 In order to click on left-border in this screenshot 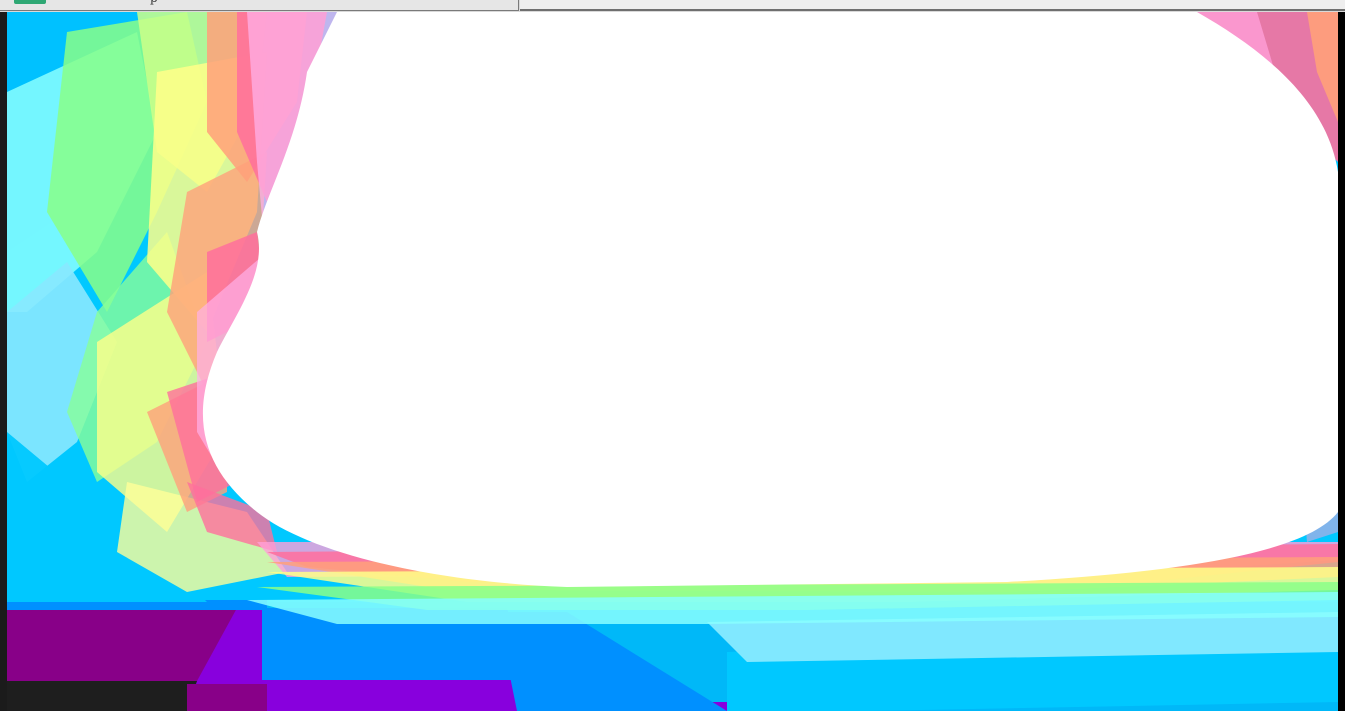, I will do `click(3, 361)`.